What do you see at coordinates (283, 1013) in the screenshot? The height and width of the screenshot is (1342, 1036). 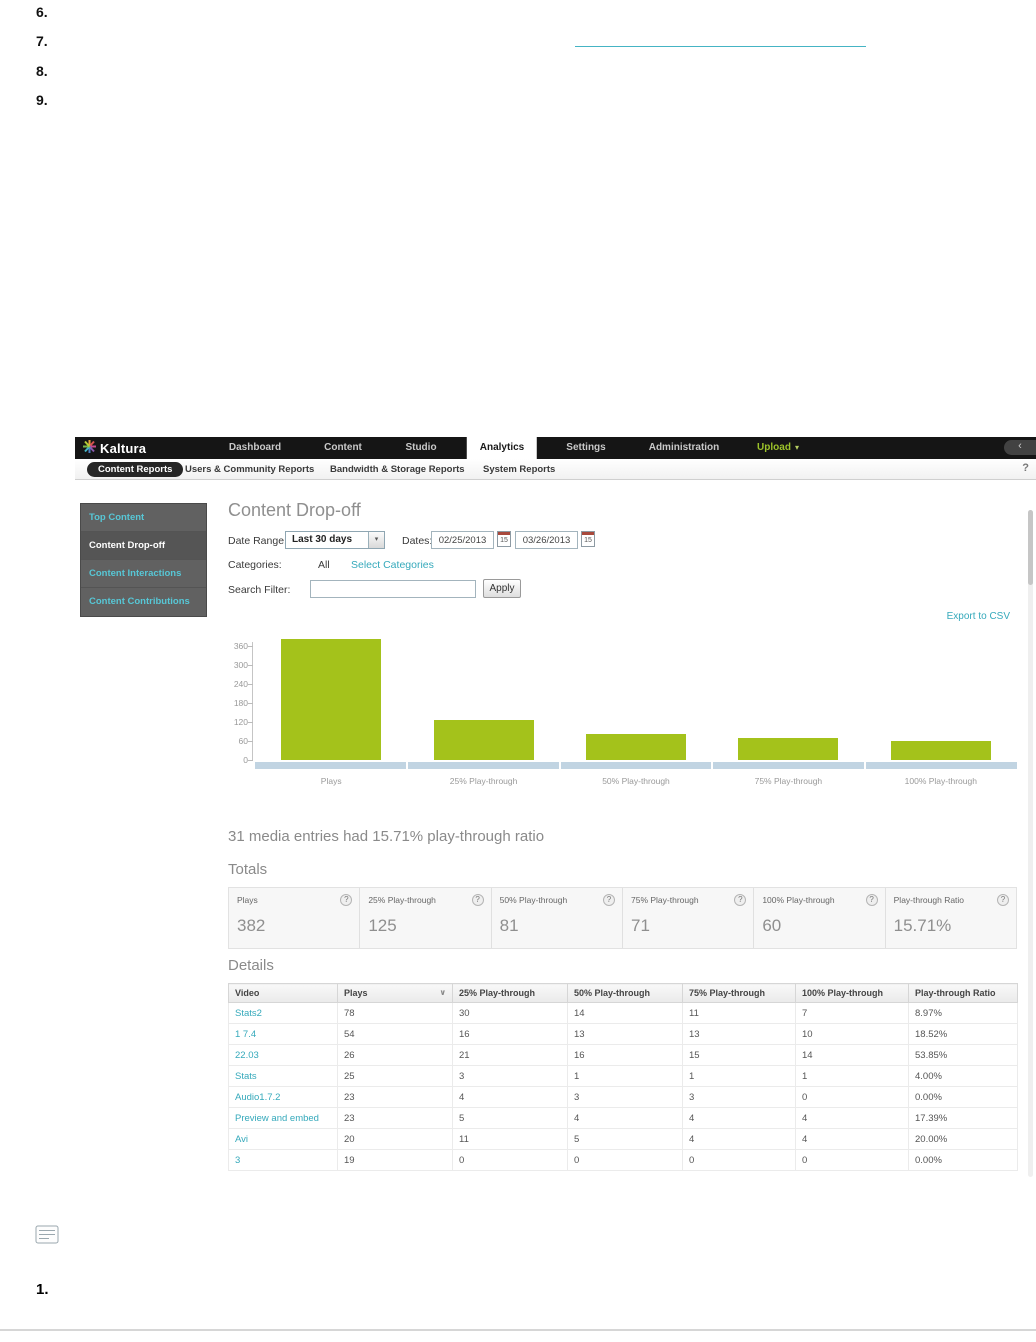 I see `video-link: Stats2` at bounding box center [283, 1013].